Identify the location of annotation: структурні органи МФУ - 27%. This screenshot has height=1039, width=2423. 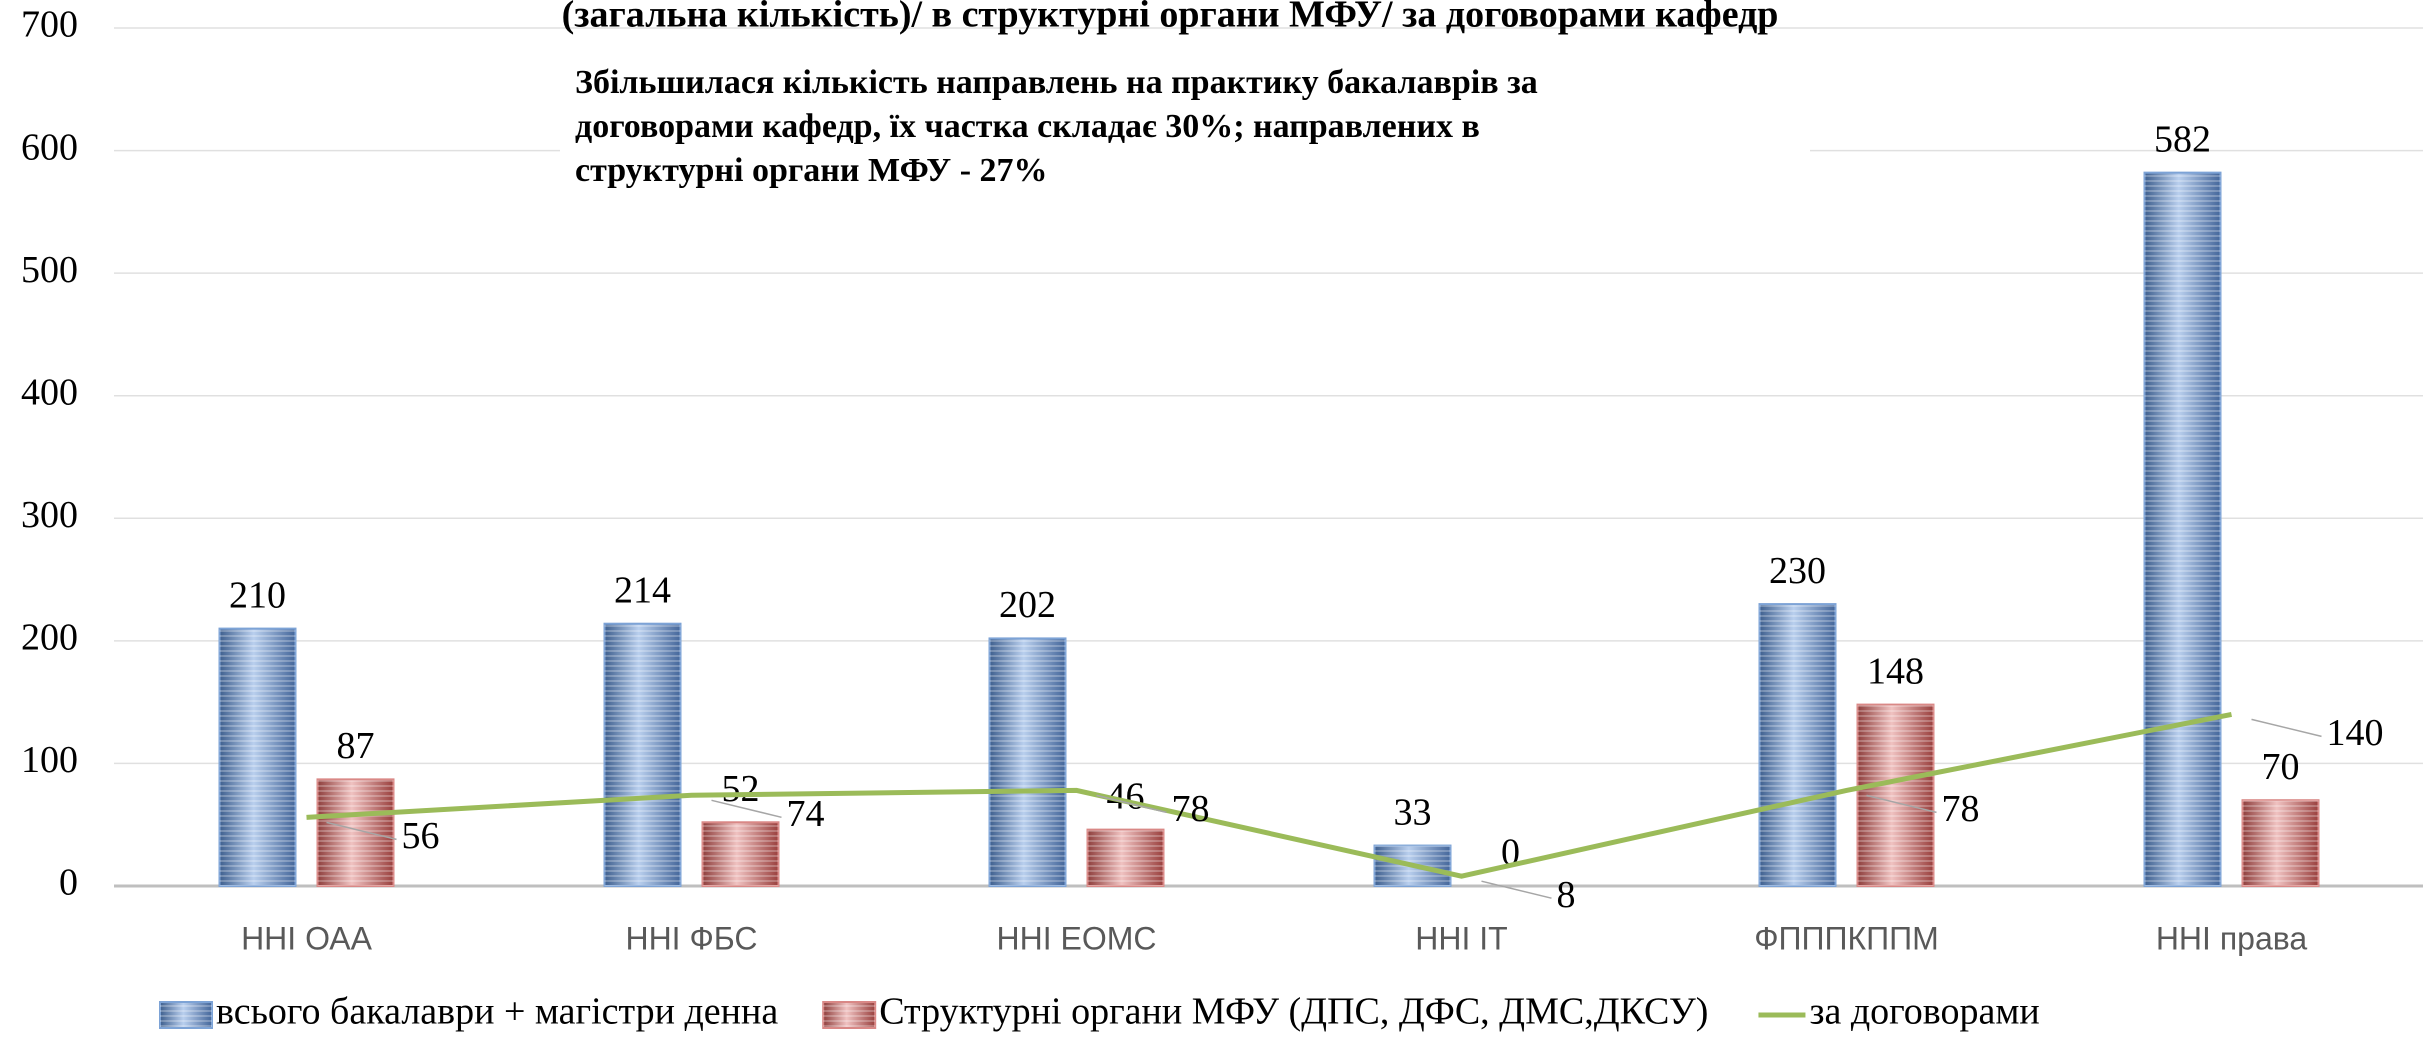
(811, 170).